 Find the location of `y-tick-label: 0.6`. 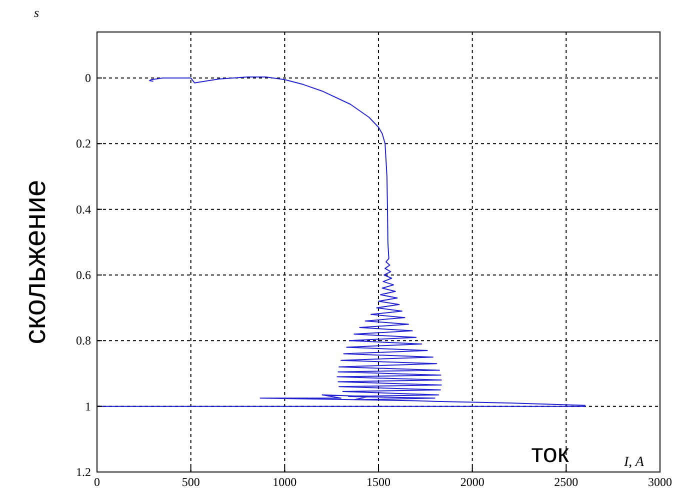

y-tick-label: 0.6 is located at coordinates (83, 275).